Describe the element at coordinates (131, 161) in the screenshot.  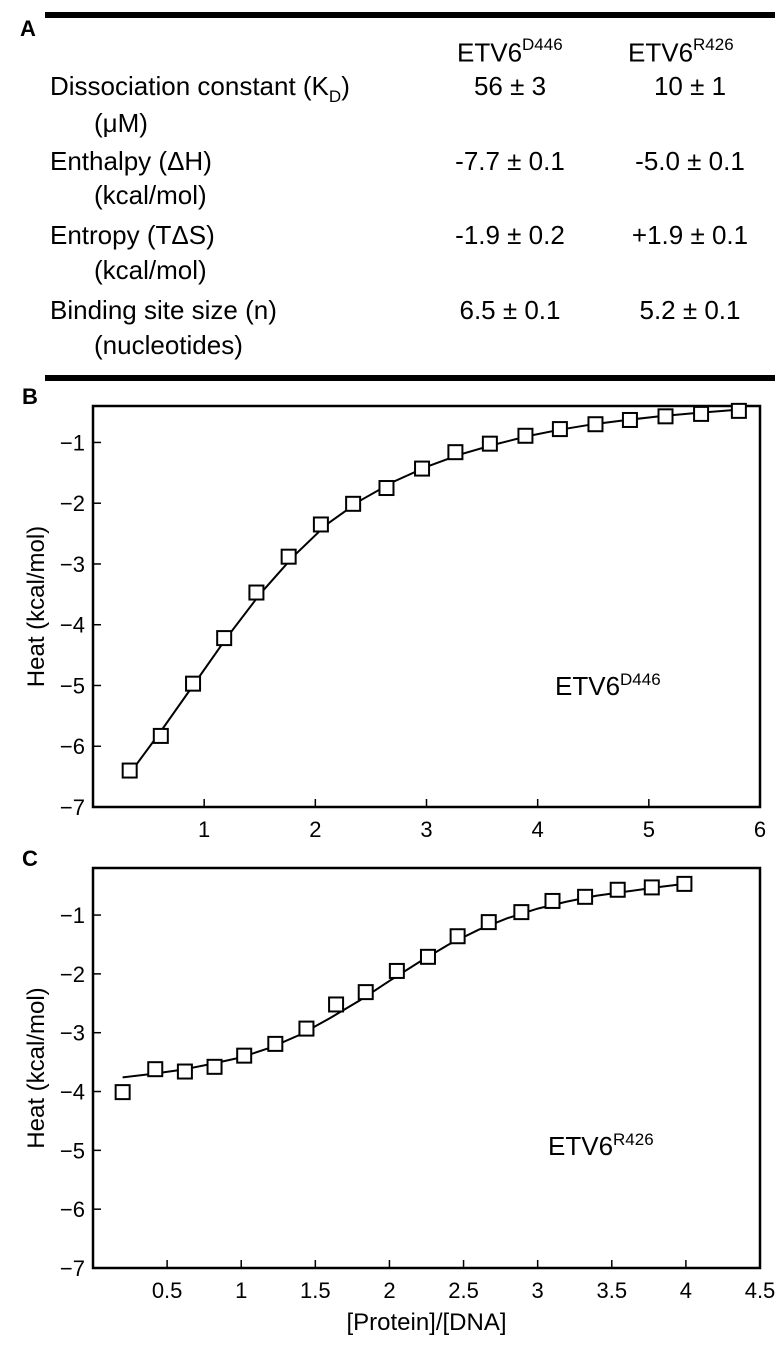
I see `row-label-enthalpy: Enthalpy (ΔH)` at that location.